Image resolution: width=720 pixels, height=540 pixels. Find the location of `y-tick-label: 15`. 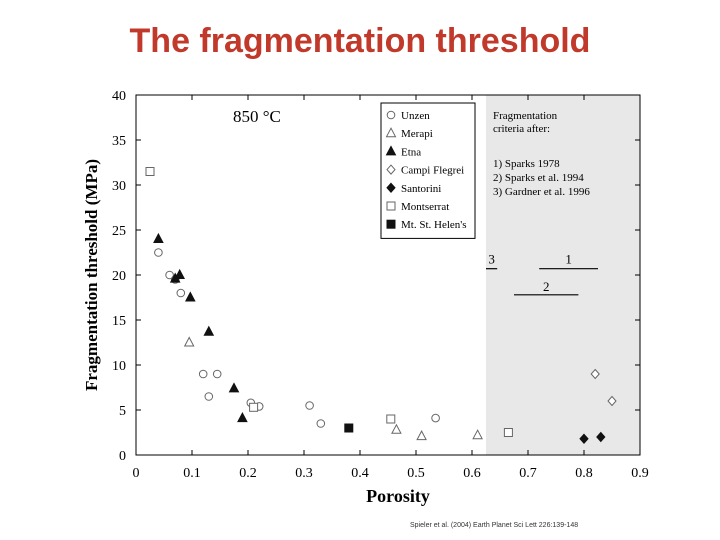

y-tick-label: 15 is located at coordinates (119, 321).